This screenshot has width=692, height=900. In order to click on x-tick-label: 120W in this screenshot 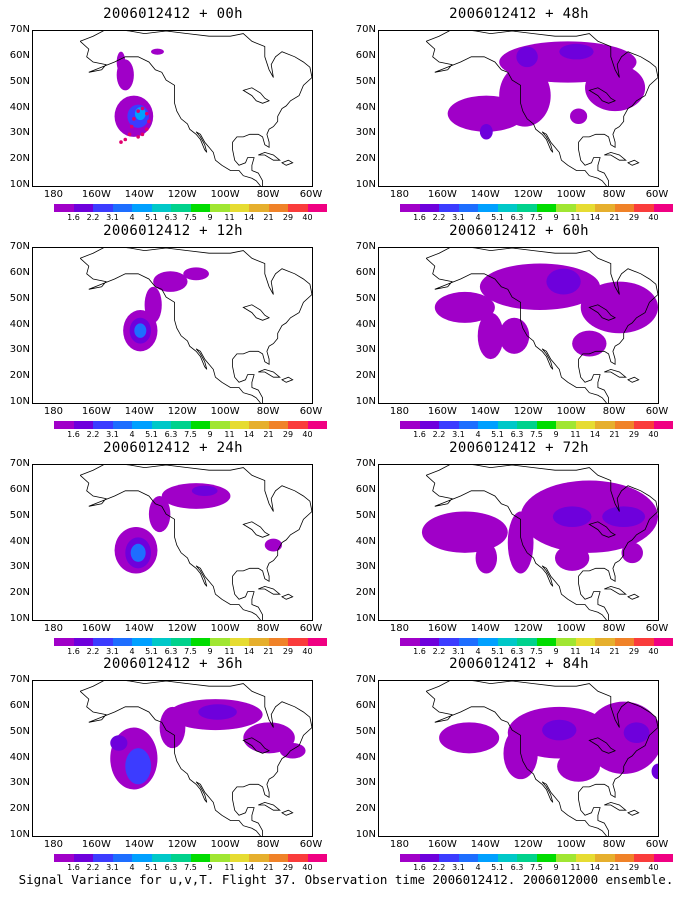, I will do `click(182, 844)`.